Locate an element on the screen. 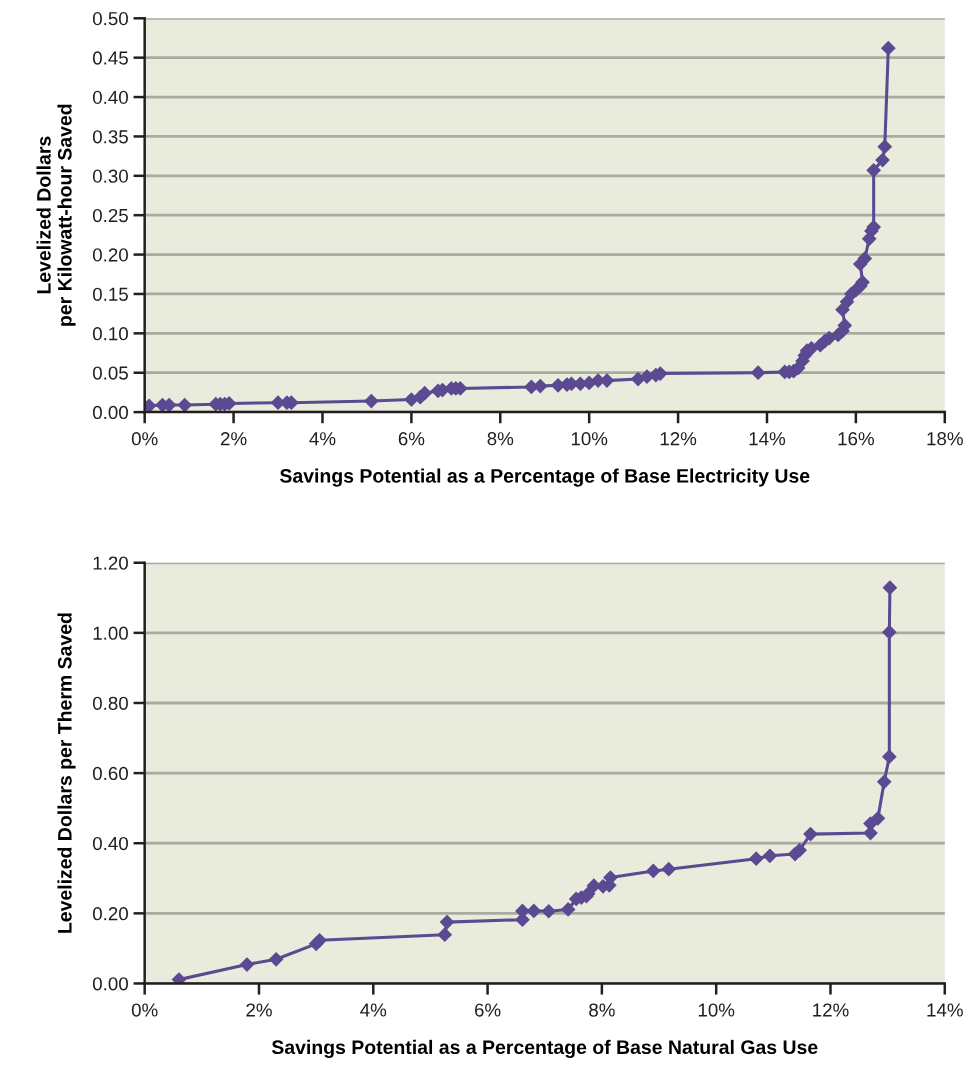 The height and width of the screenshot is (1076, 971). y-tick-label: 0.35 is located at coordinates (110, 137).